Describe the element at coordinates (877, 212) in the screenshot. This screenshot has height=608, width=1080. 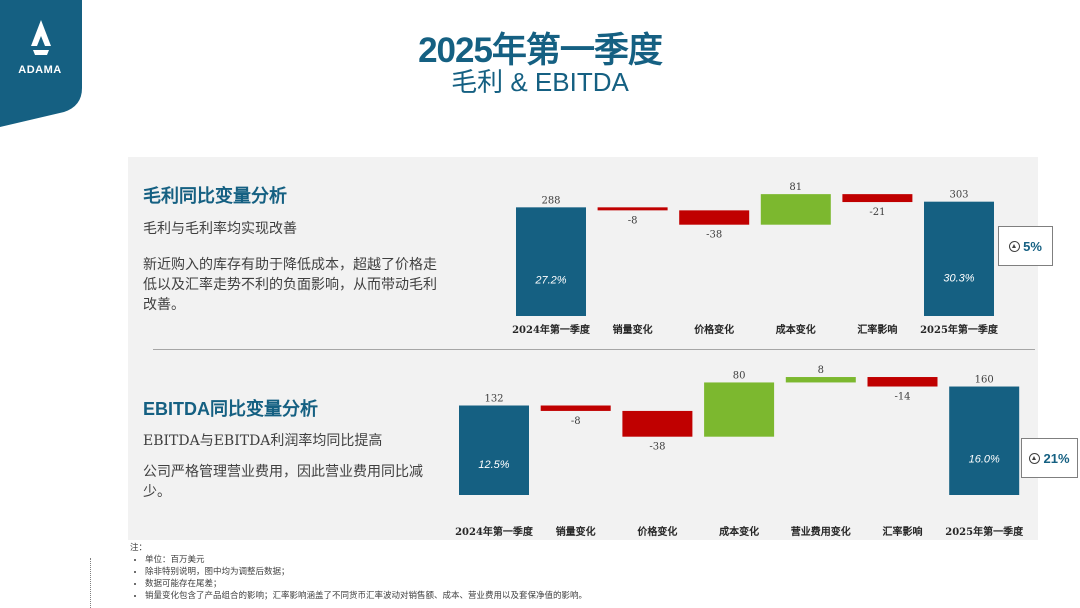
I see `bar-value-label: -21` at that location.